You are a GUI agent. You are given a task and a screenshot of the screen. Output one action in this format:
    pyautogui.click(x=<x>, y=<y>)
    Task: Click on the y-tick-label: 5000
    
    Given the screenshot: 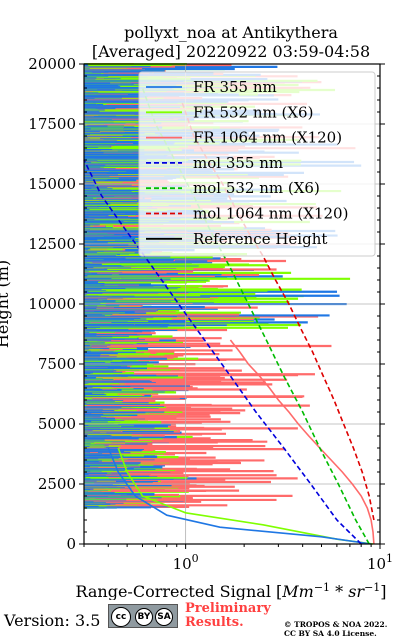 What is the action you would take?
    pyautogui.click(x=57, y=424)
    